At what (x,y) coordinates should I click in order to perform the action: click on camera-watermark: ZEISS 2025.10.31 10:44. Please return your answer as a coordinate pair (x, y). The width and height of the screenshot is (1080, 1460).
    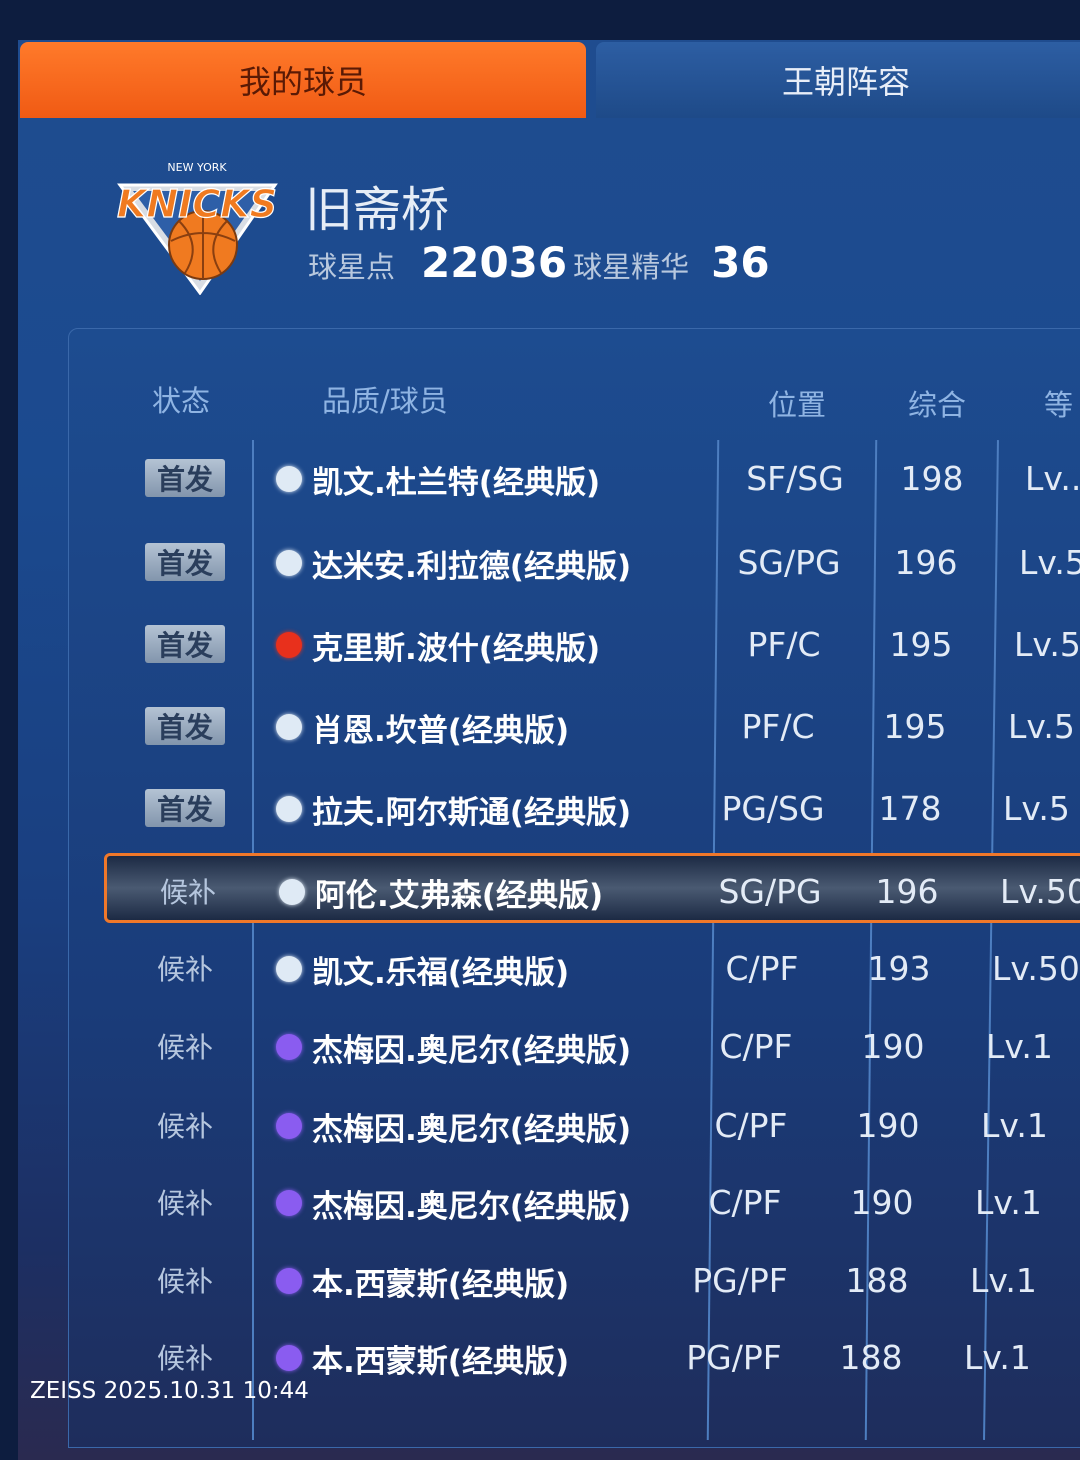
    Looking at the image, I should click on (169, 1391).